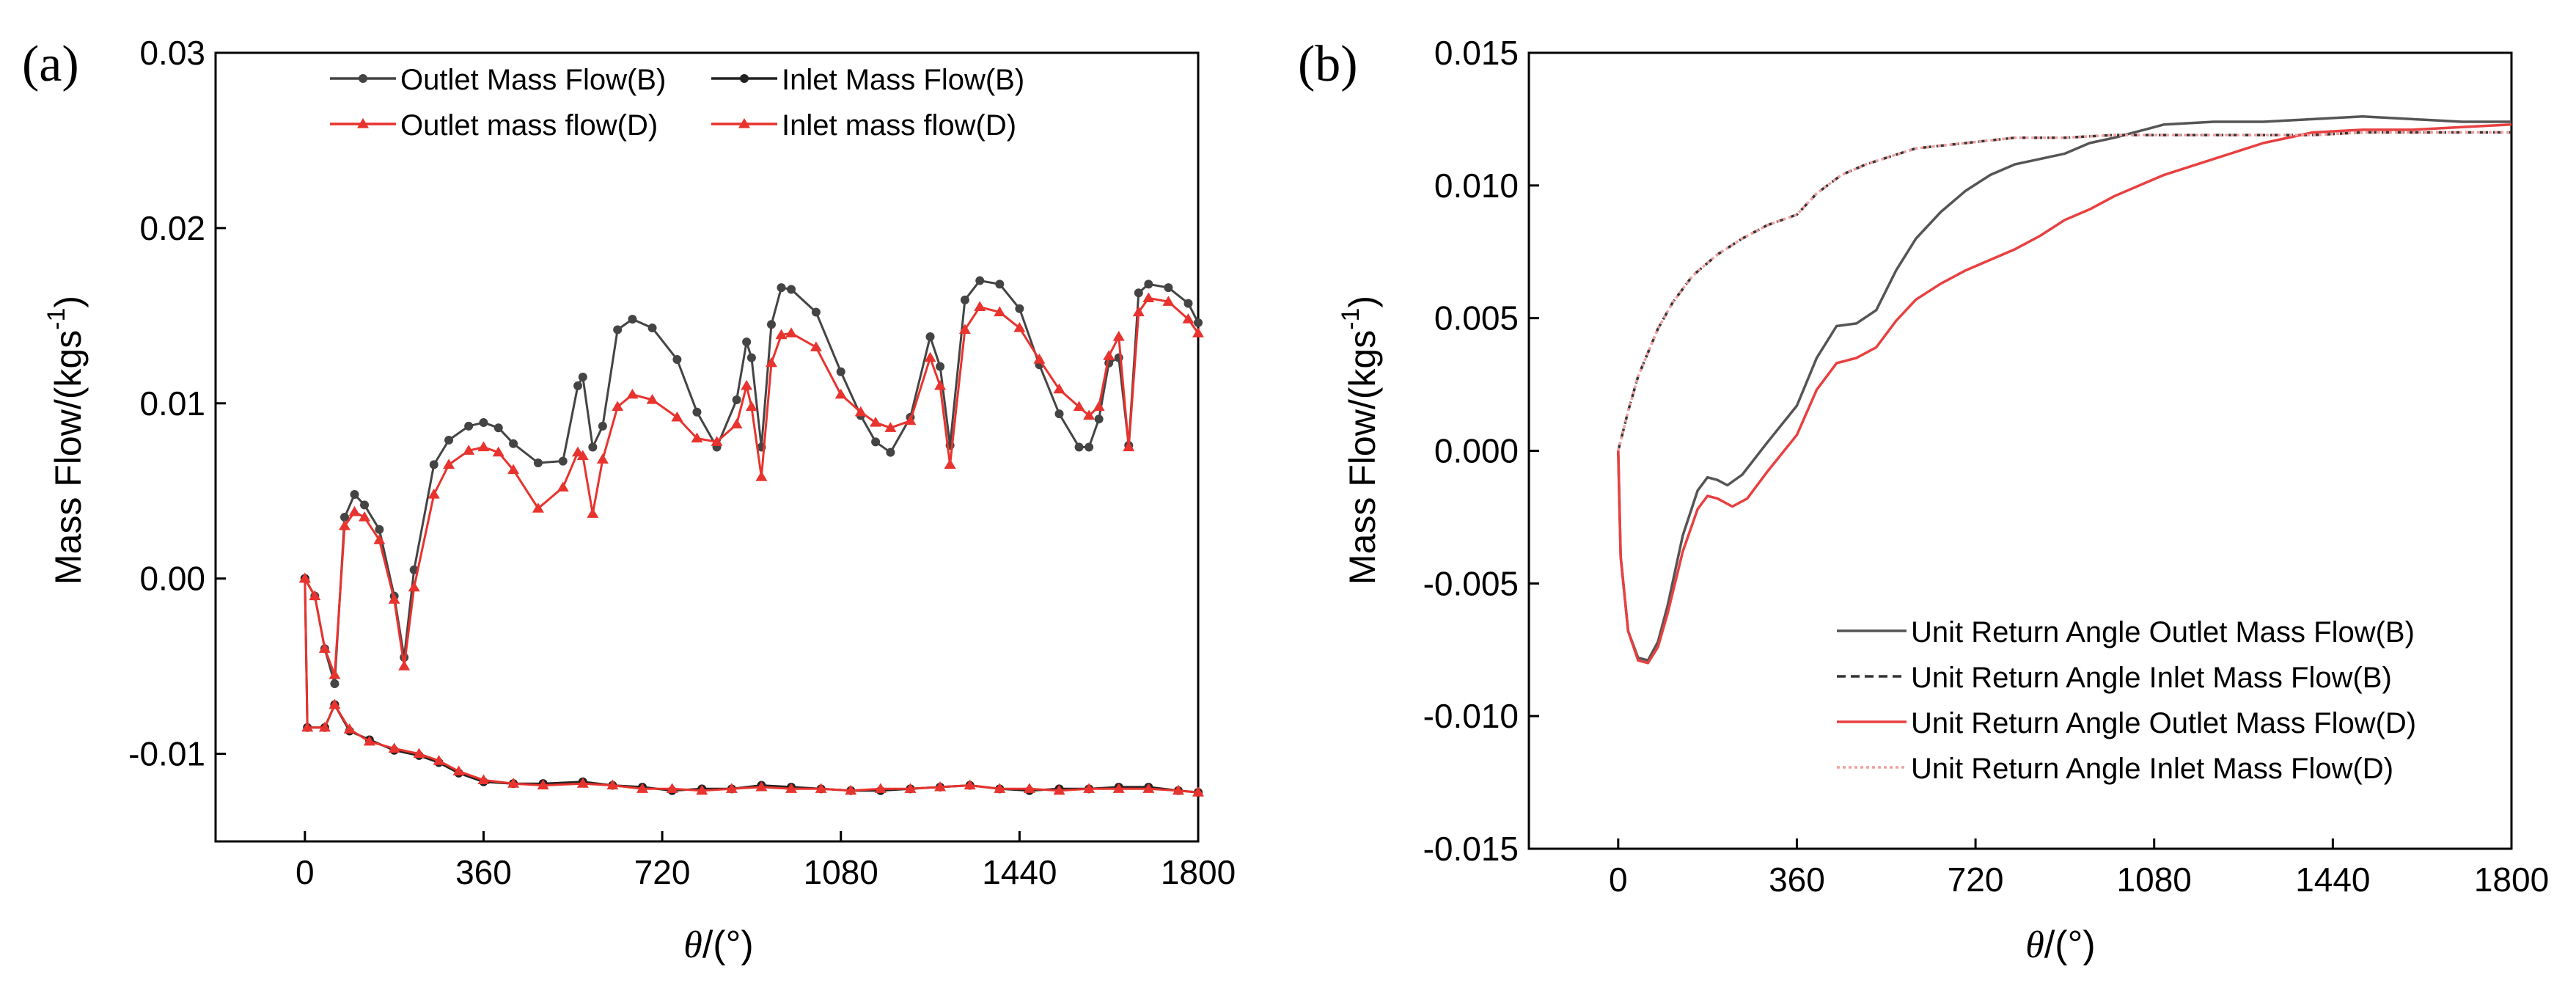  Describe the element at coordinates (718, 945) in the screenshot. I see `panel-a-x-axis-label: θ/(°)` at that location.